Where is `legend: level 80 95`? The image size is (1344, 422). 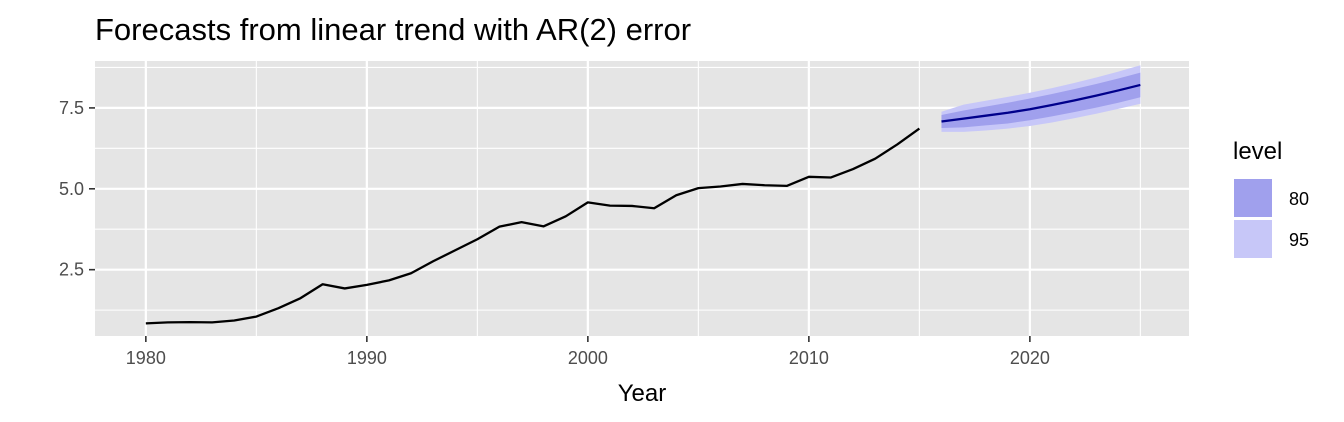
legend: level 80 95 is located at coordinates (1271, 198).